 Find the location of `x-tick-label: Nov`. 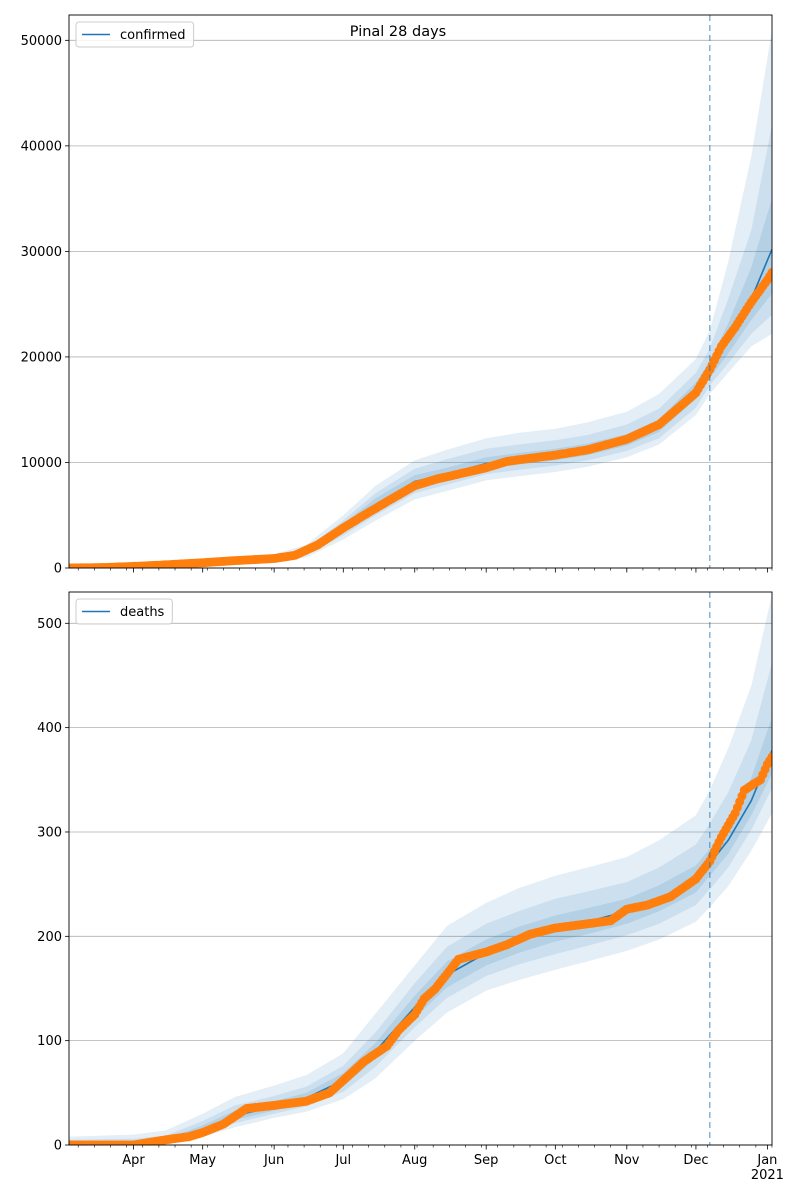

x-tick-label: Nov is located at coordinates (627, 1160).